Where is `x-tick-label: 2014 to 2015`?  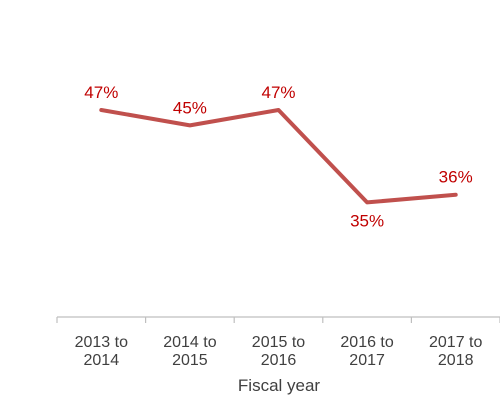 x-tick-label: 2014 to 2015 is located at coordinates (189, 351).